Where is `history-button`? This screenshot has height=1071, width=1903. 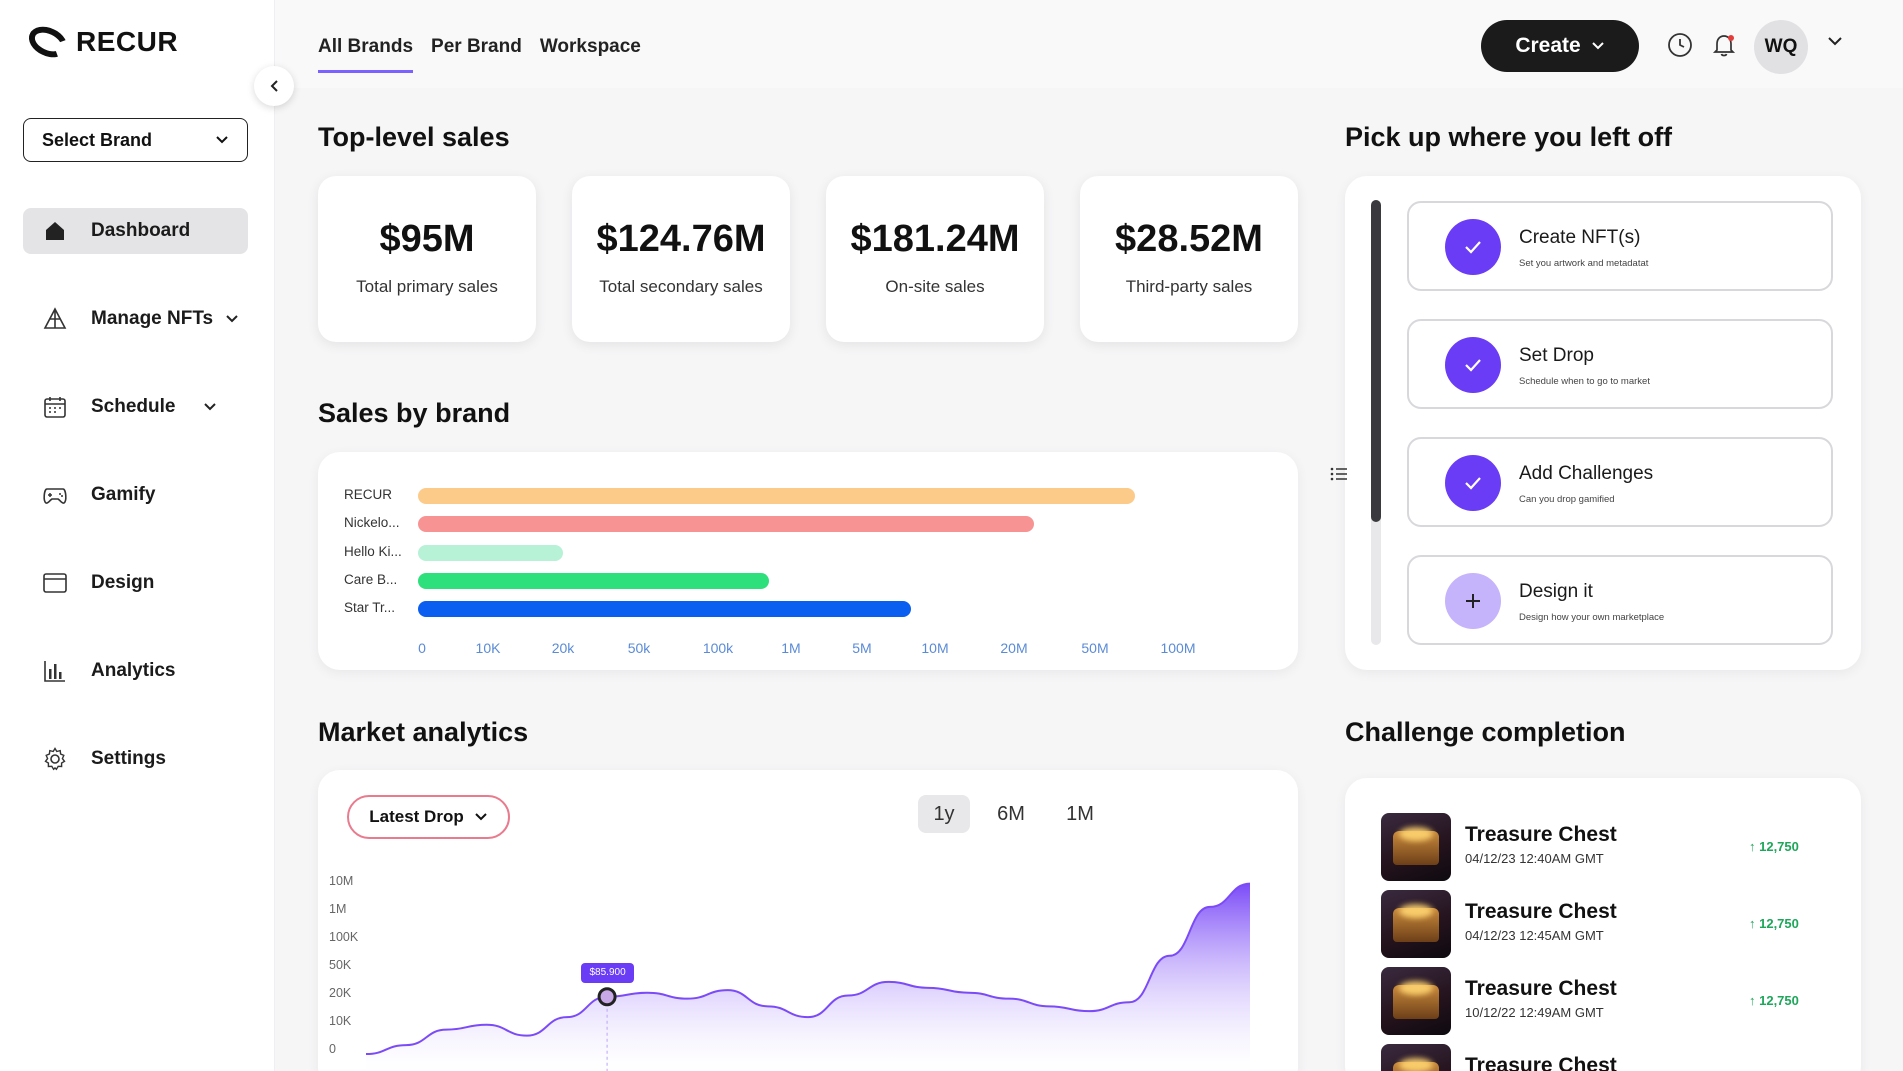 history-button is located at coordinates (1680, 45).